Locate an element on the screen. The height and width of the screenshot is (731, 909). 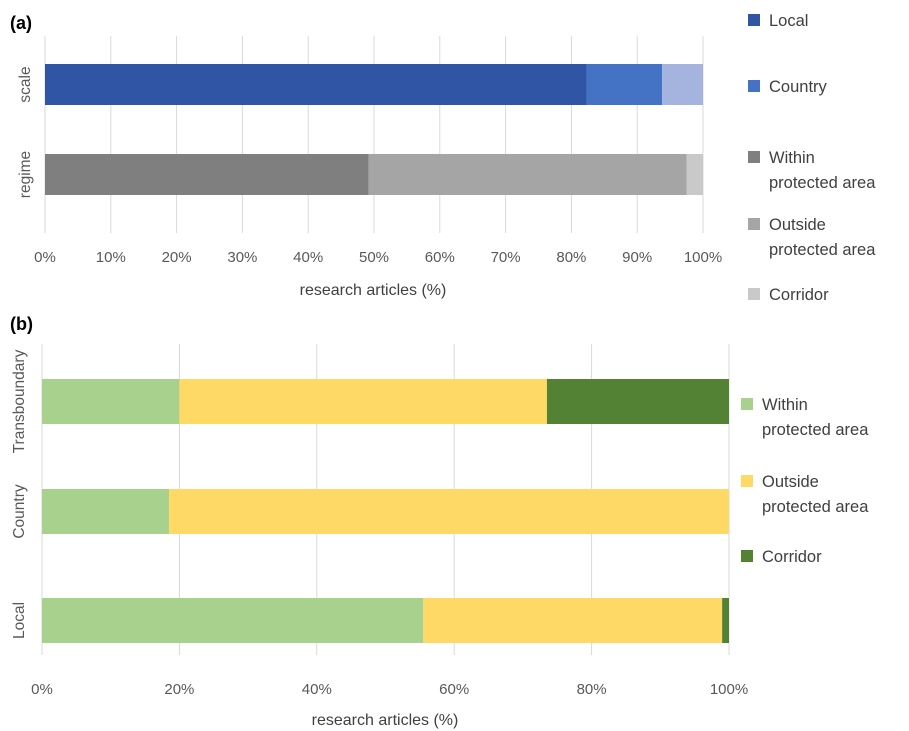
a-x-tick-label: 0% is located at coordinates (45, 257).